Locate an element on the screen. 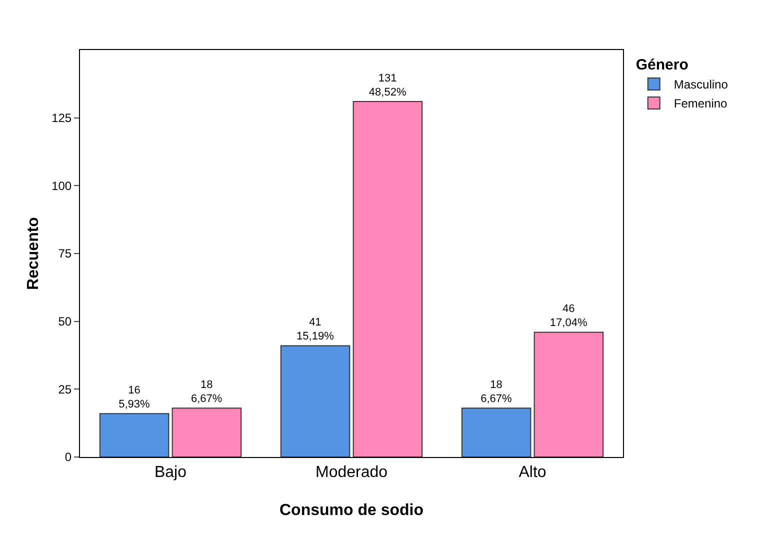 The height and width of the screenshot is (547, 783). data-label: 16 5,93% is located at coordinates (134, 397).